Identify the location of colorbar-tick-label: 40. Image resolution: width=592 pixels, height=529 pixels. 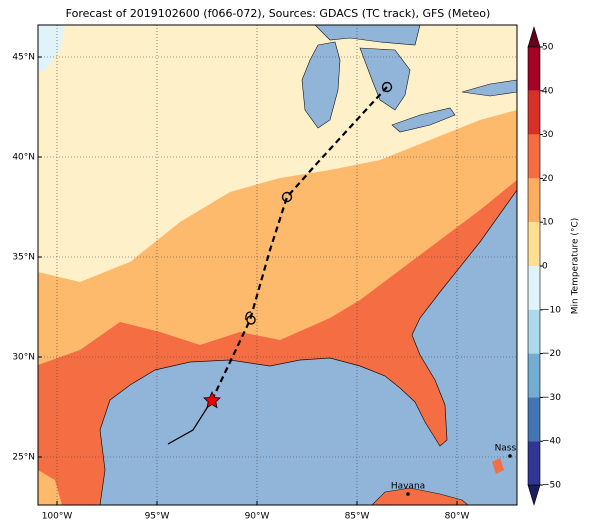
(548, 91).